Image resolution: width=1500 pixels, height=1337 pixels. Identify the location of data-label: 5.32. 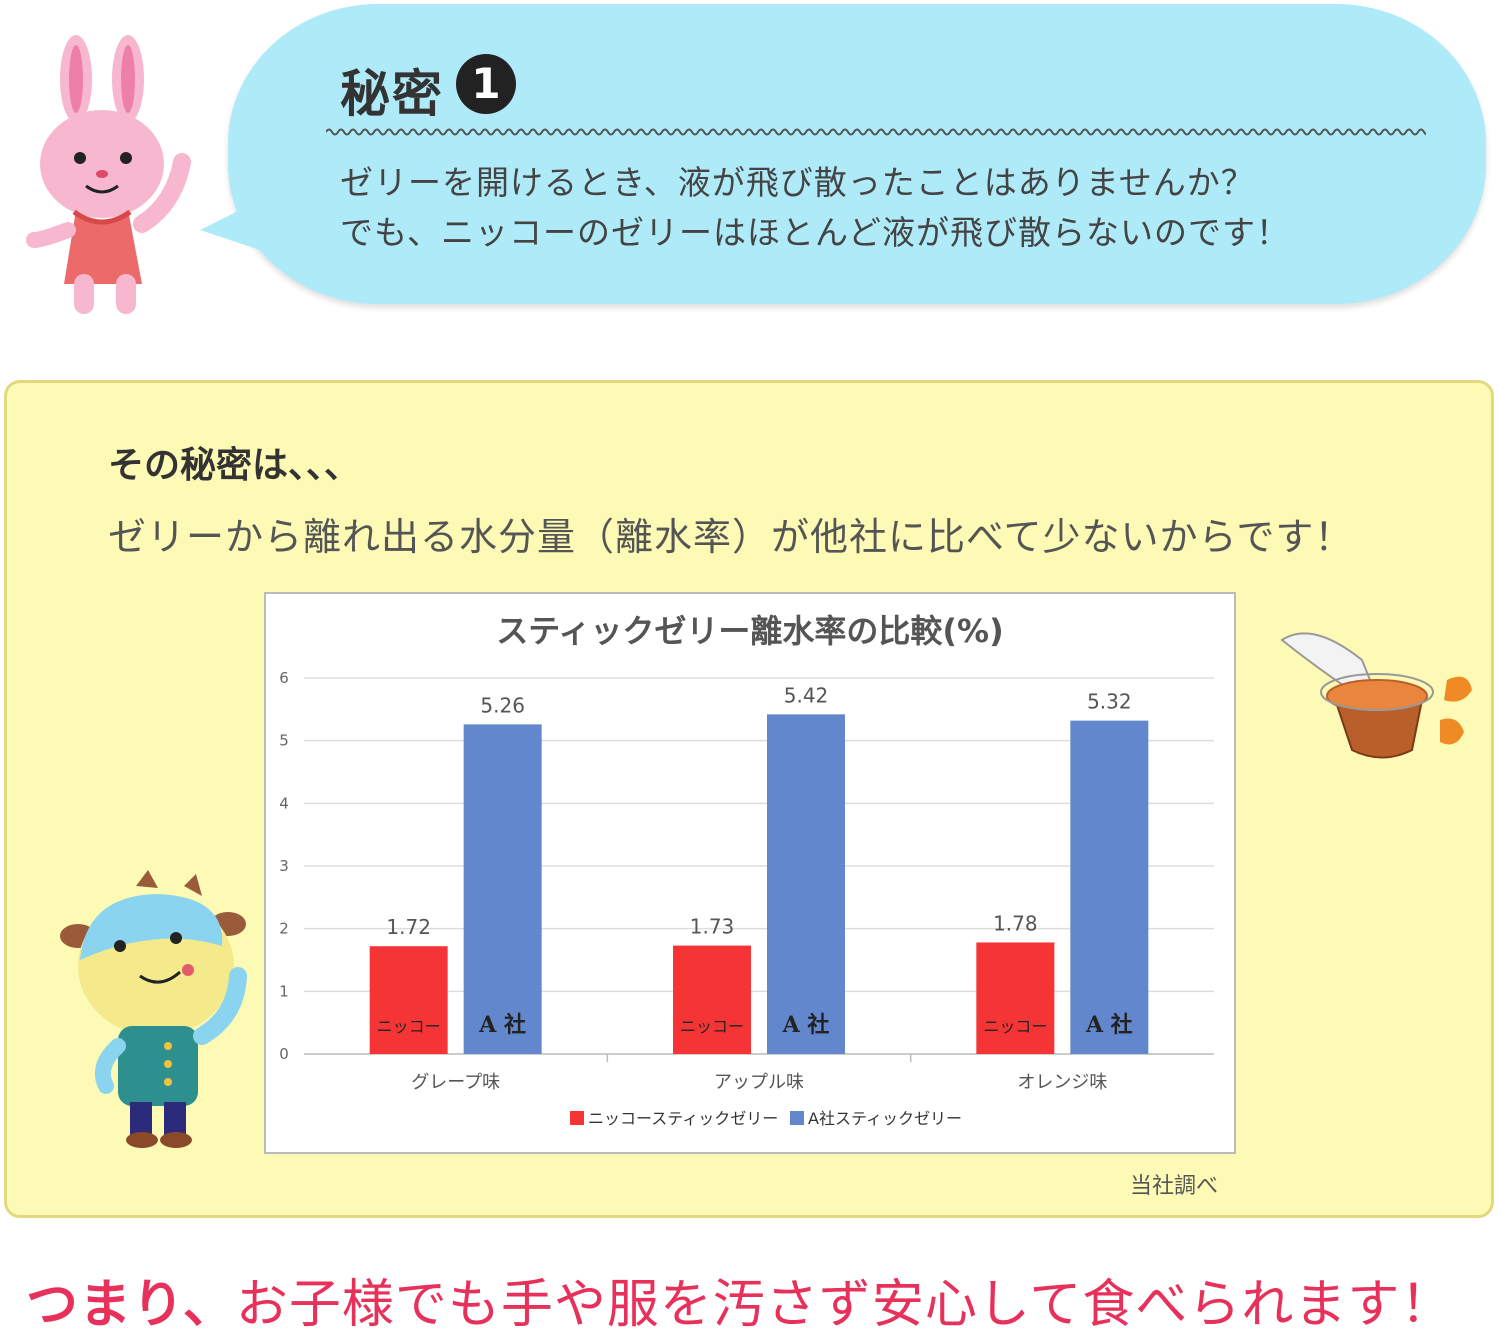
(1109, 702).